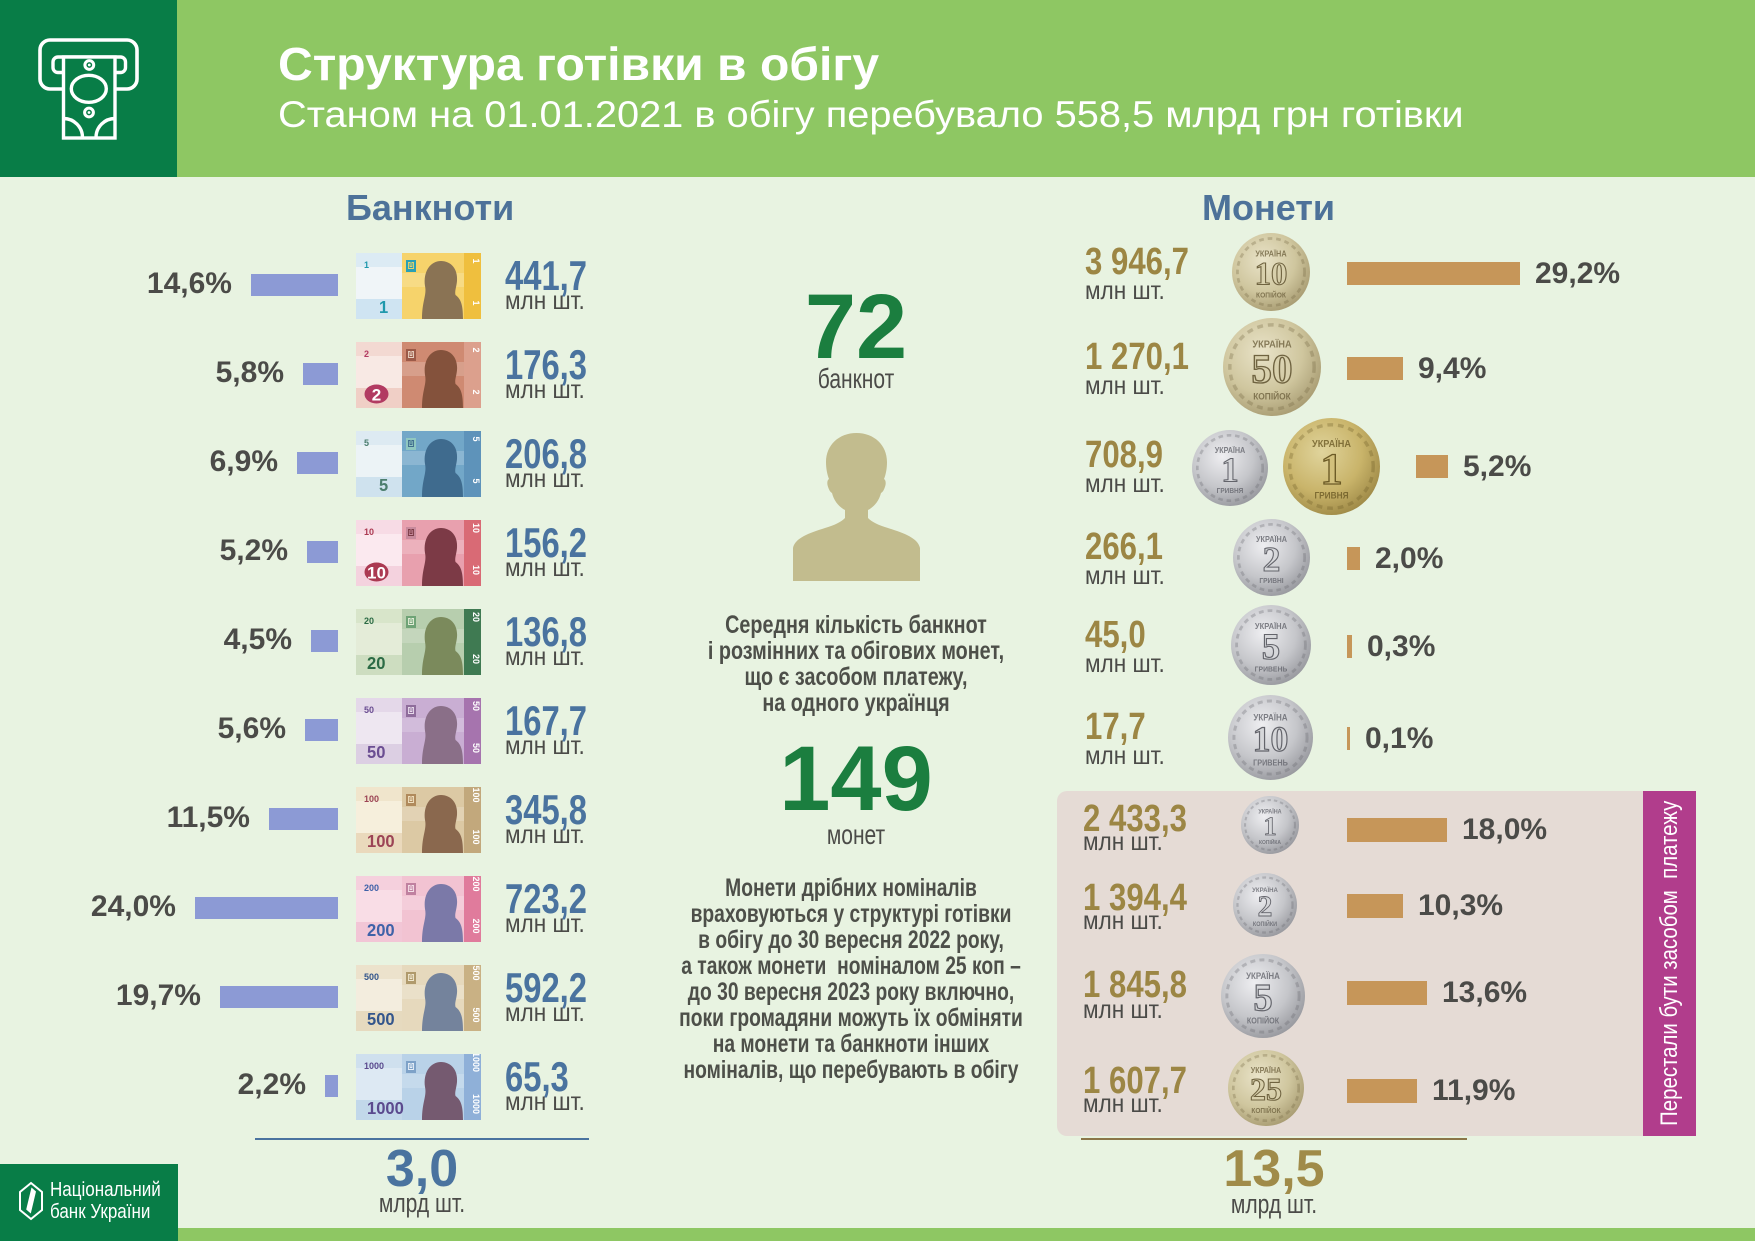  Describe the element at coordinates (1266, 1089) in the screenshot. I see `svg-text: 25` at that location.